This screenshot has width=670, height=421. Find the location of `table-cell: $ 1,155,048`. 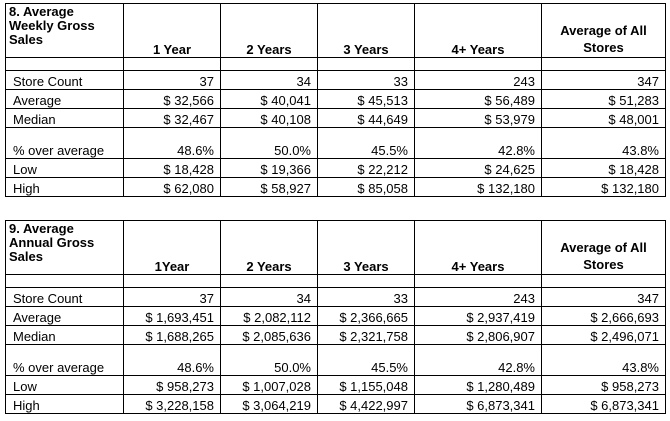

table-cell: $ 1,155,048 is located at coordinates (366, 385).